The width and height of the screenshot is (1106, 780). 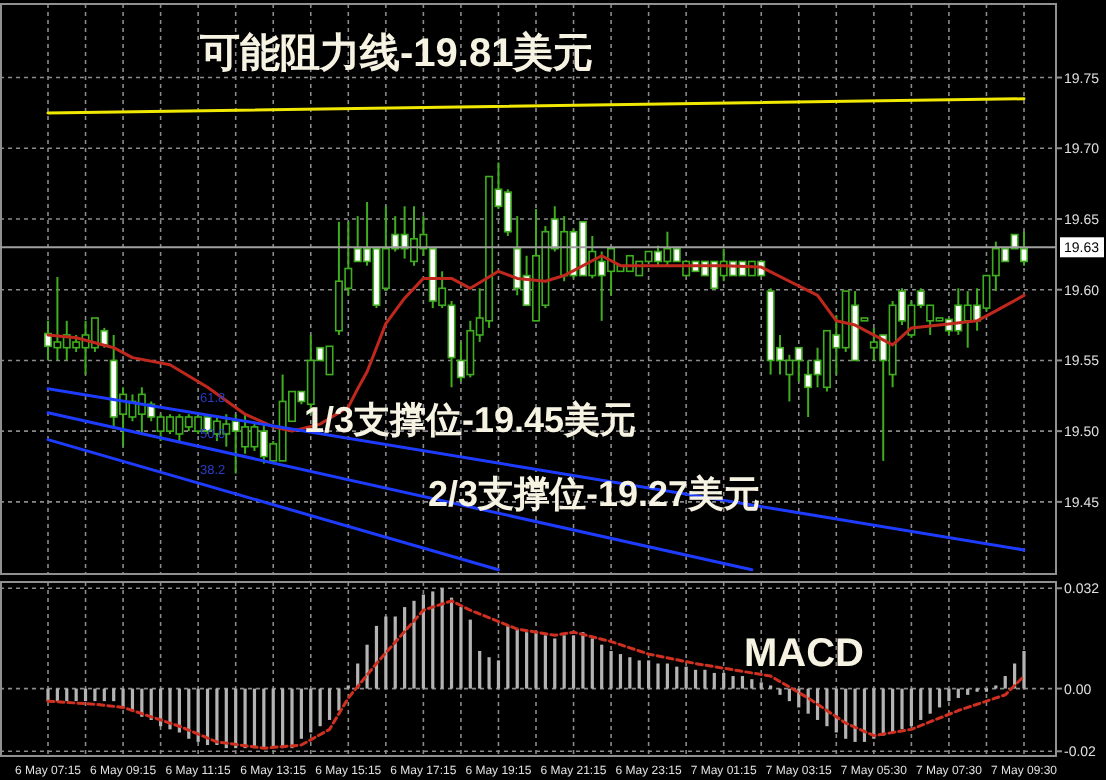 What do you see at coordinates (396, 53) in the screenshot?
I see `annotation: 可能阻力线-19.81美元` at bounding box center [396, 53].